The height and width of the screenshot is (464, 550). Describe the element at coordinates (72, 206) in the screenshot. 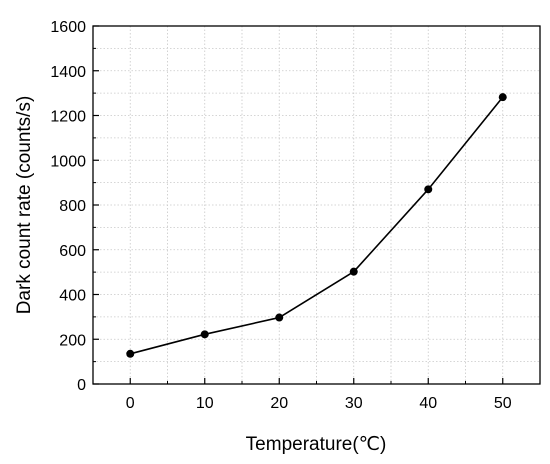

I see `y-tick-label: 800` at that location.